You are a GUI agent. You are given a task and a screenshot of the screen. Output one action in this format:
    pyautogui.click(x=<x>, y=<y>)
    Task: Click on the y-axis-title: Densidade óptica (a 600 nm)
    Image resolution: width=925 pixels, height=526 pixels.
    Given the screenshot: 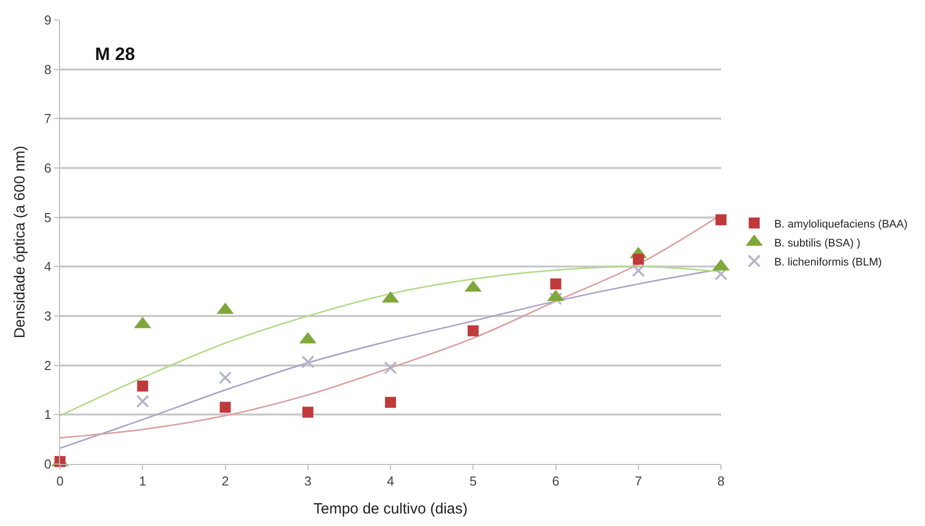 What is the action you would take?
    pyautogui.click(x=19, y=242)
    